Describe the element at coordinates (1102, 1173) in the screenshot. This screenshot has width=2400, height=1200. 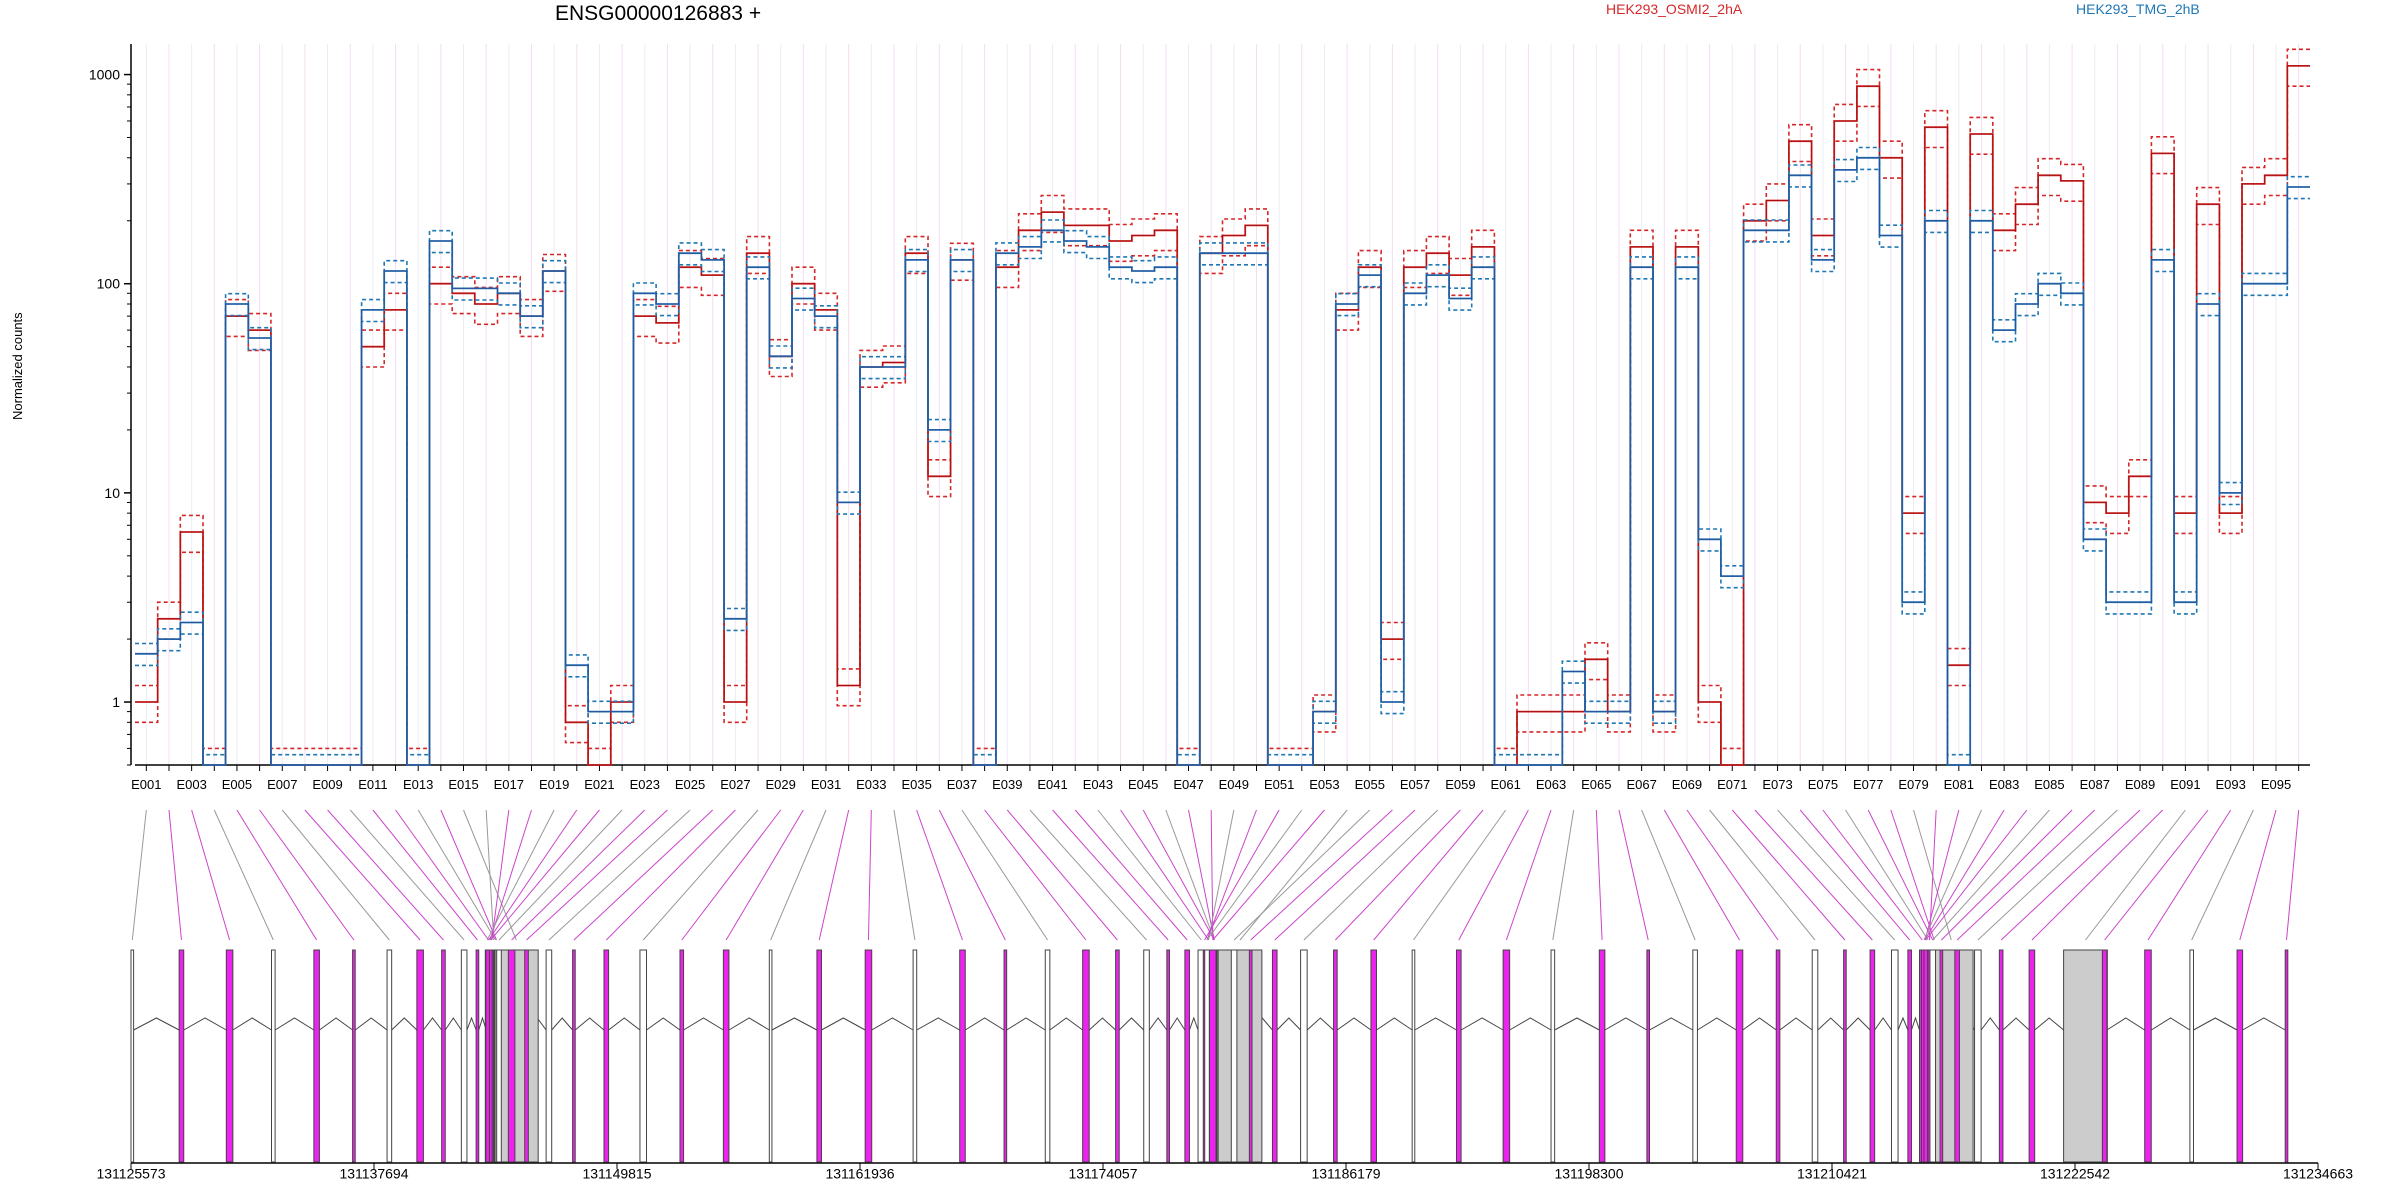
I see `genomic-tick-label: 131174057` at that location.